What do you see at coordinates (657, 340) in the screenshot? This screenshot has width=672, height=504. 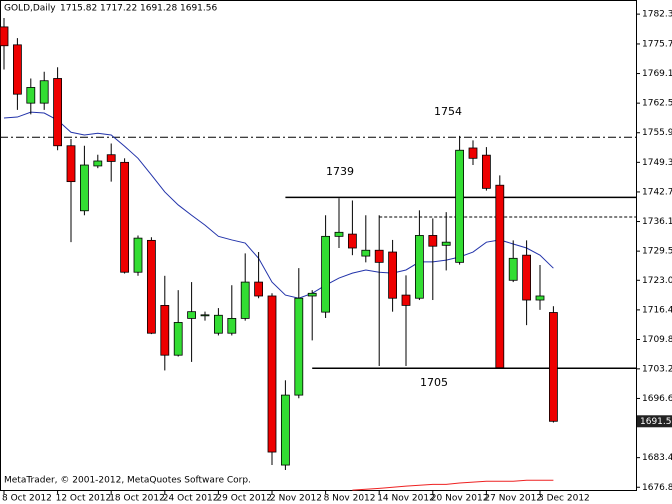 I see `y-tick-label: 1709.80` at bounding box center [657, 340].